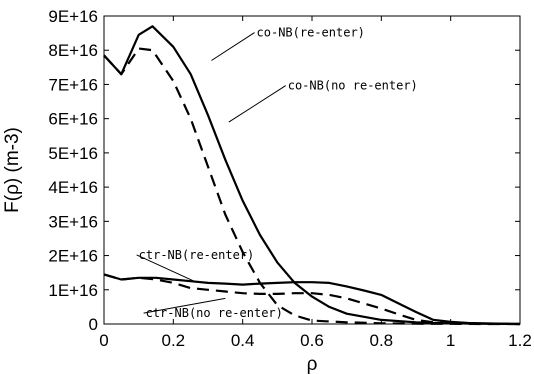  I want to click on annotation-label-4: ctr-NB(no re-enter), so click(214, 313).